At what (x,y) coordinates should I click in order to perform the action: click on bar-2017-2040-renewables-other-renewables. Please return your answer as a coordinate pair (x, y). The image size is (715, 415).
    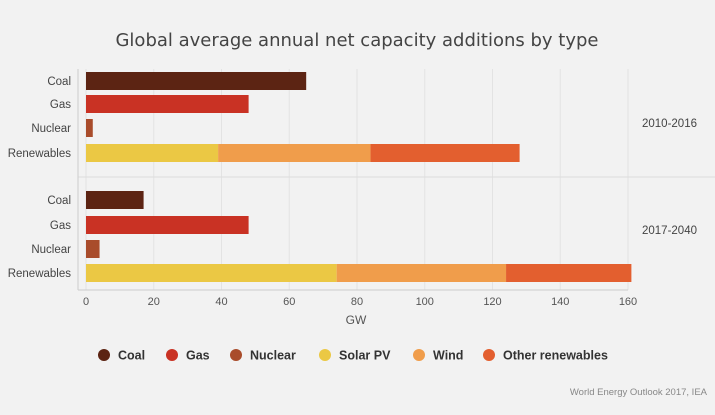
    Looking at the image, I should click on (569, 273).